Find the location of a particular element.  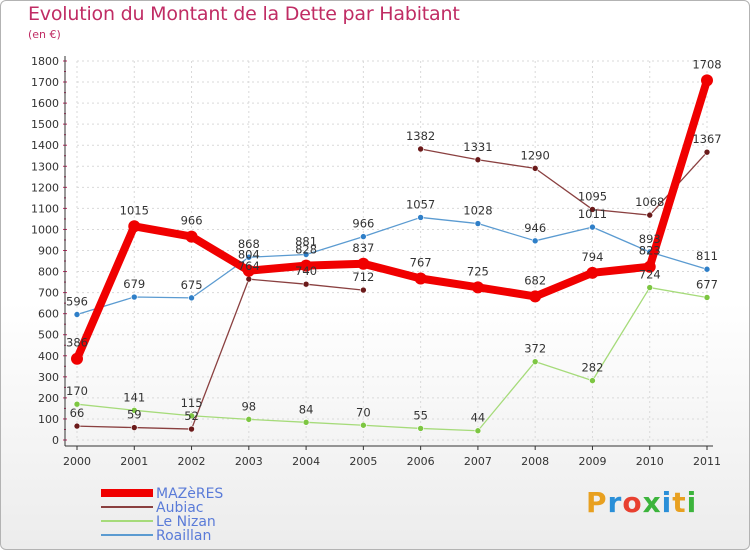

data-label-roaillan: 1028 is located at coordinates (477, 211).